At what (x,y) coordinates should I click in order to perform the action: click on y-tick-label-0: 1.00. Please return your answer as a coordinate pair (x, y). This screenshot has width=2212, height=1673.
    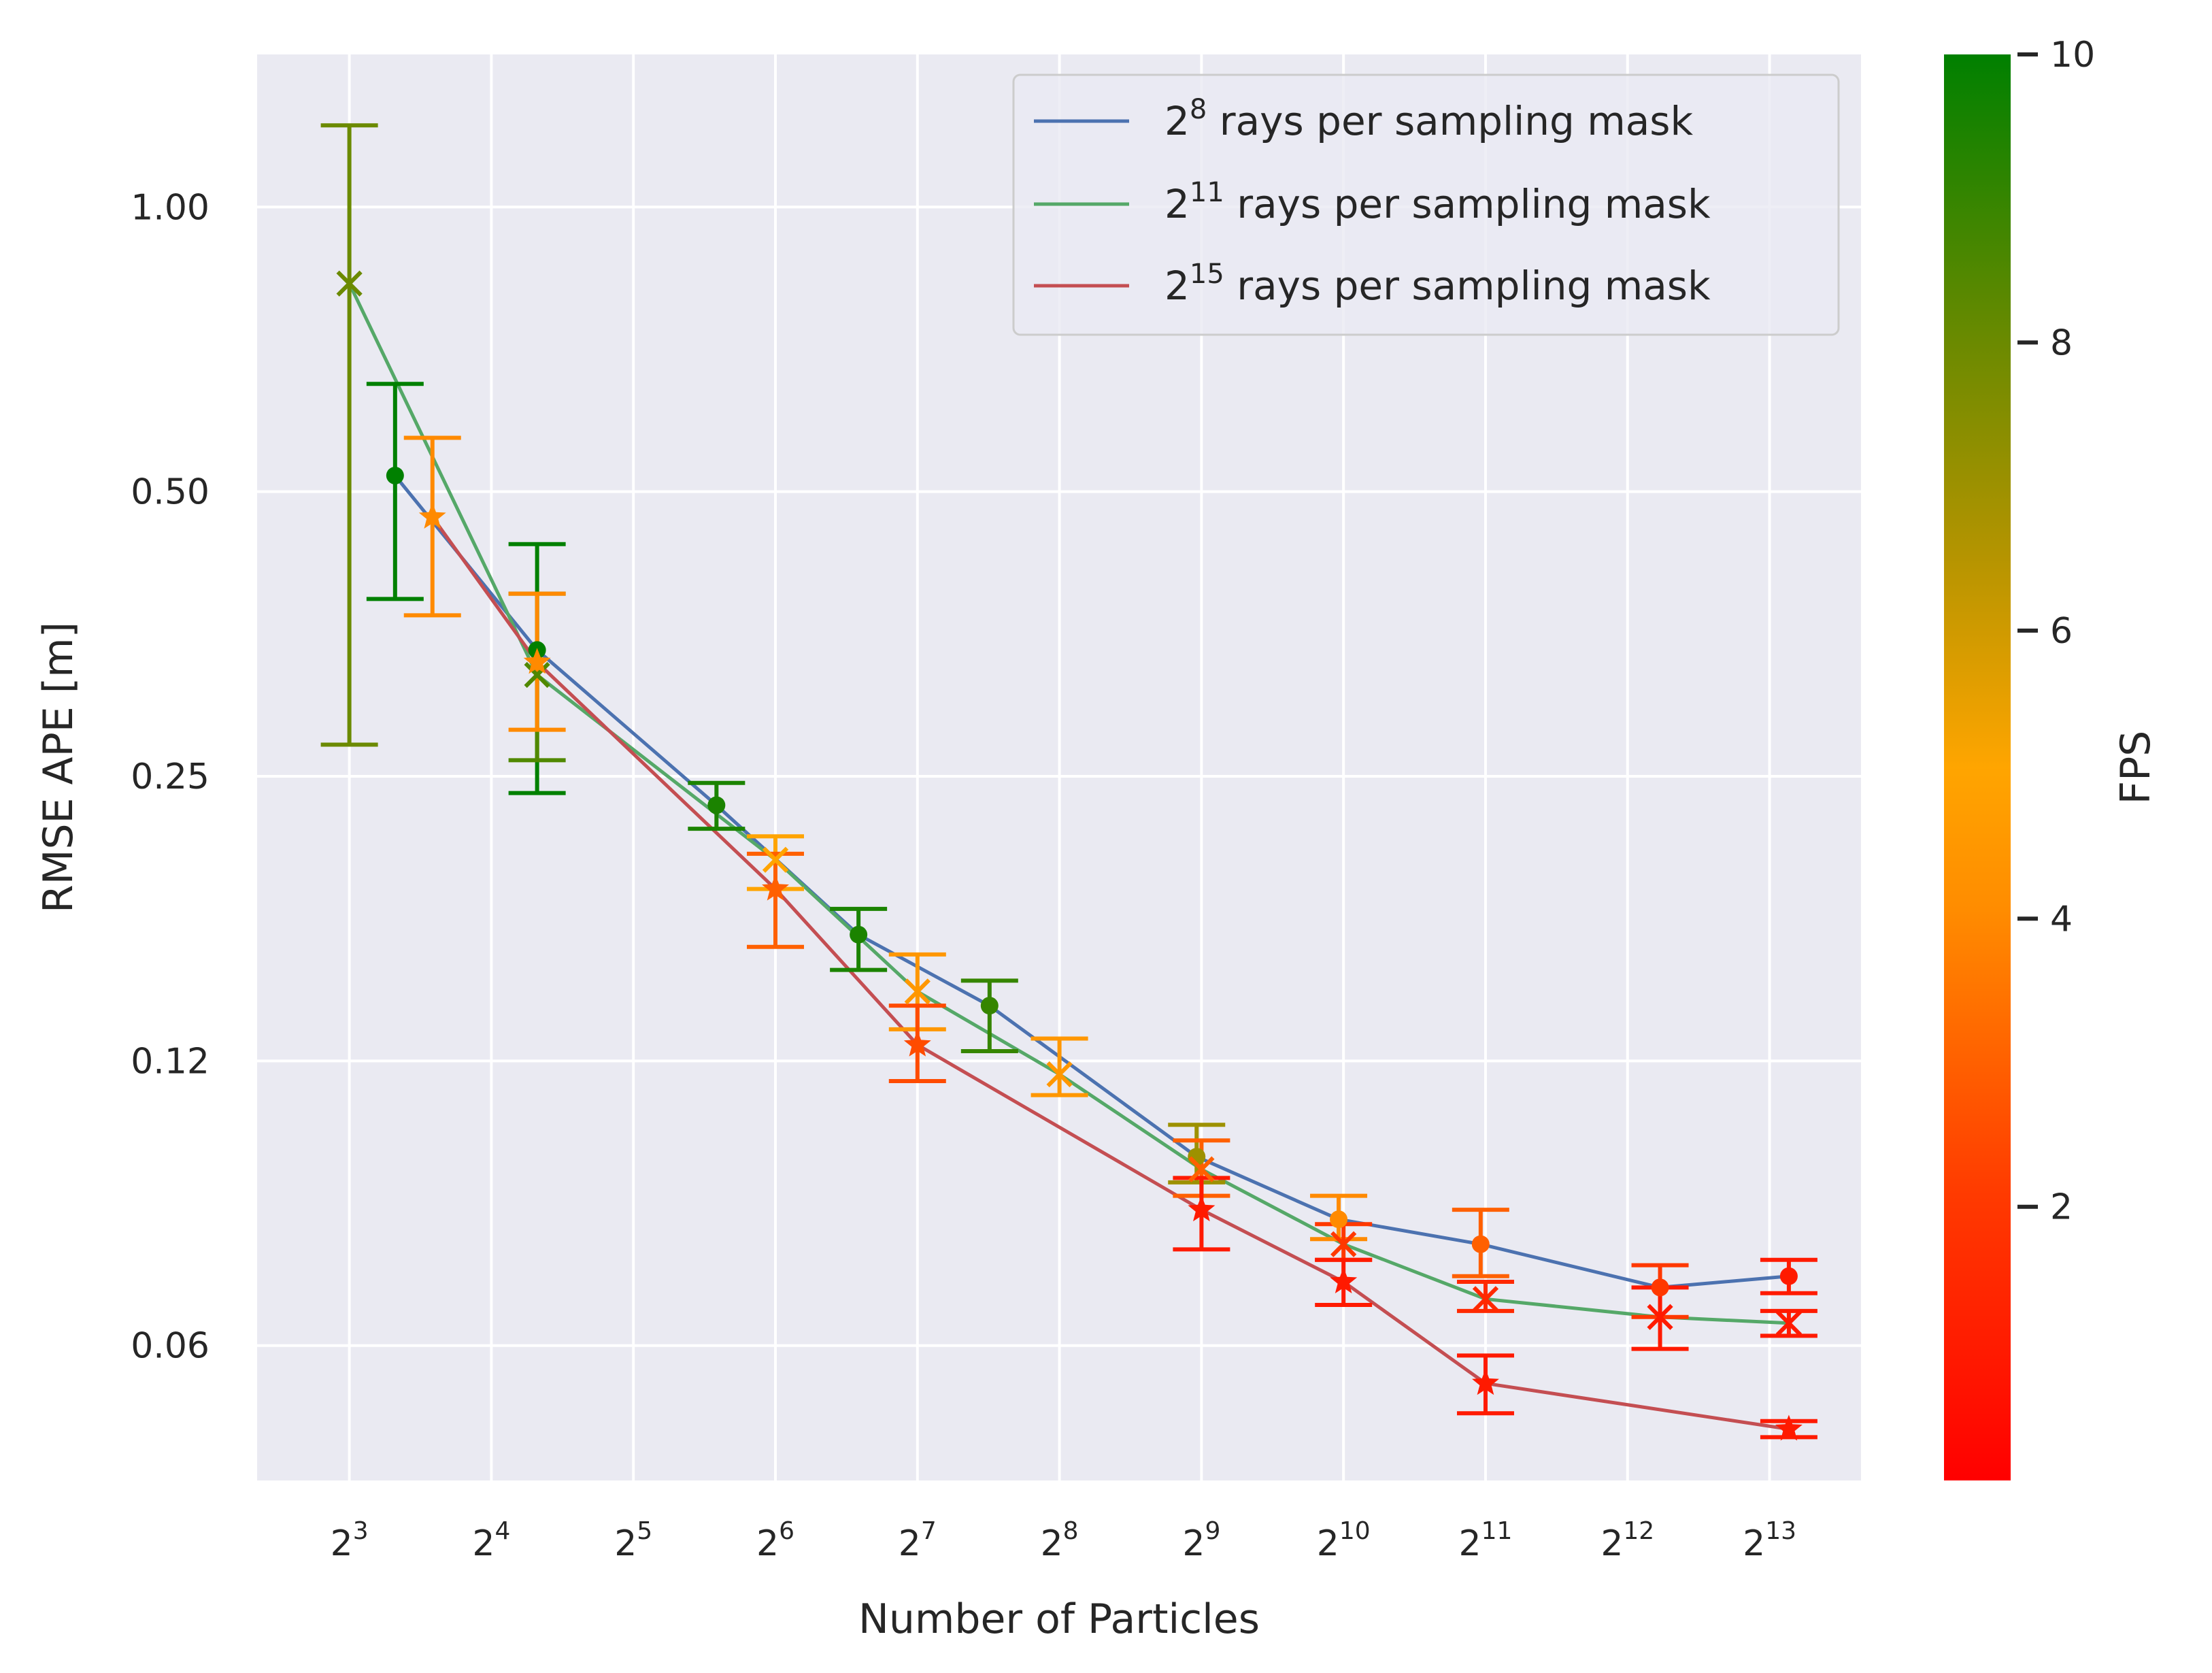
    Looking at the image, I should click on (170, 207).